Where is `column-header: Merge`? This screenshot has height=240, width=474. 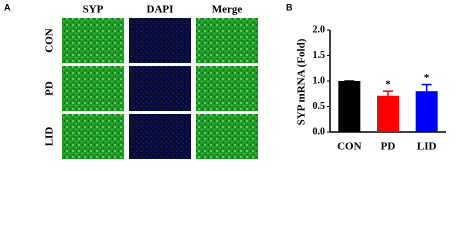 column-header: Merge is located at coordinates (227, 10).